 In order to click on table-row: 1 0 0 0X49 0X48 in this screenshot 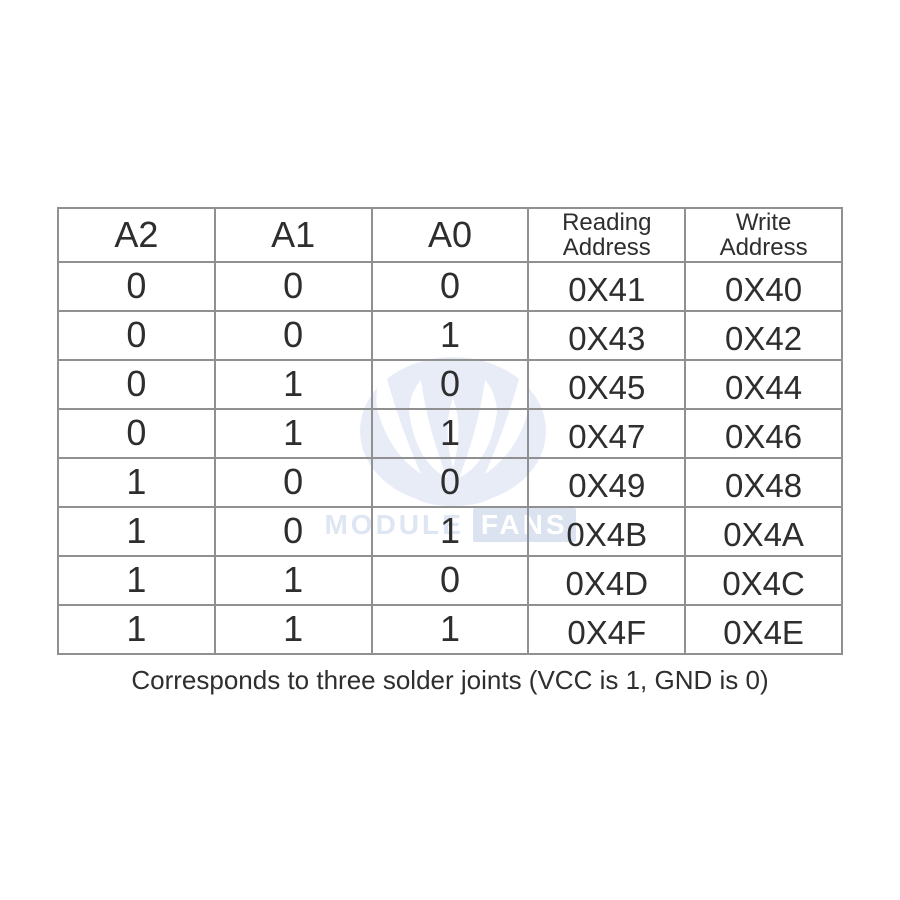, I will do `click(450, 482)`.